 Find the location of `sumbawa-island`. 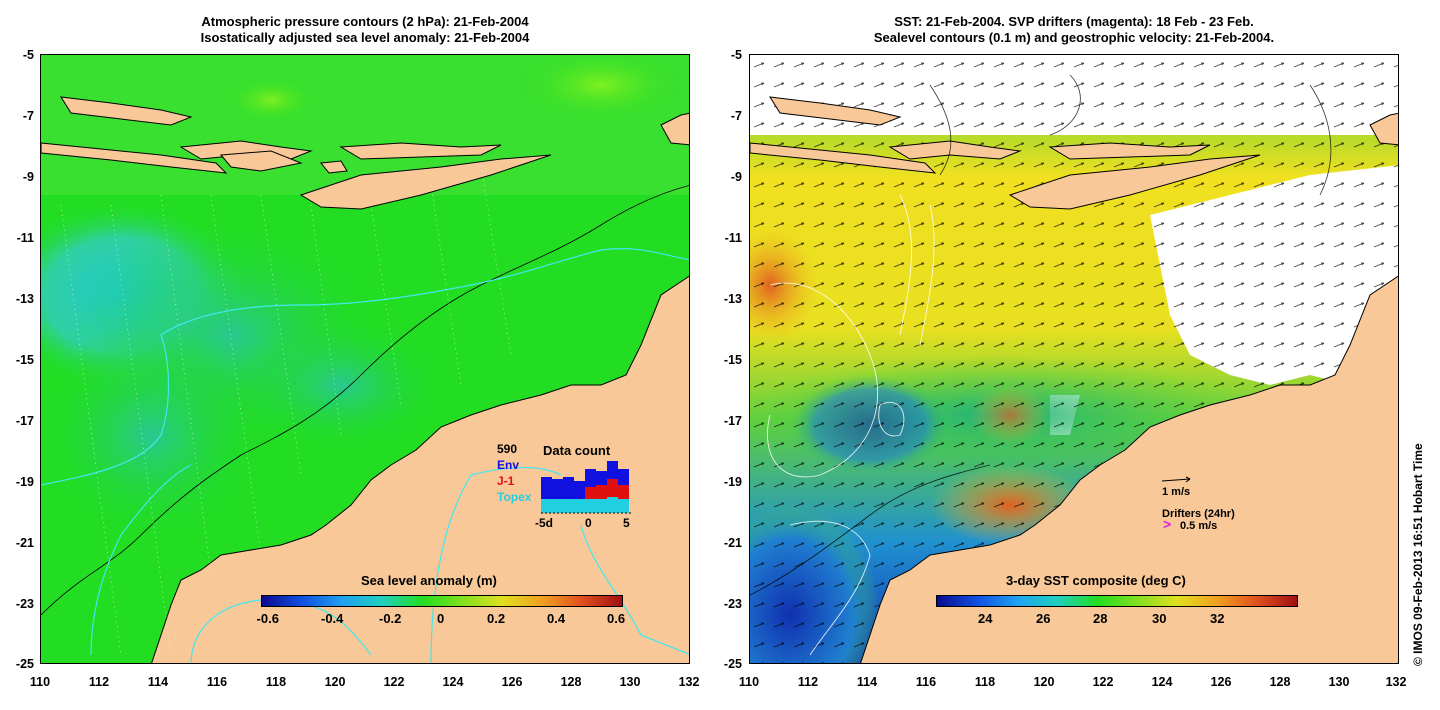

sumbawa-island is located at coordinates (955, 150).